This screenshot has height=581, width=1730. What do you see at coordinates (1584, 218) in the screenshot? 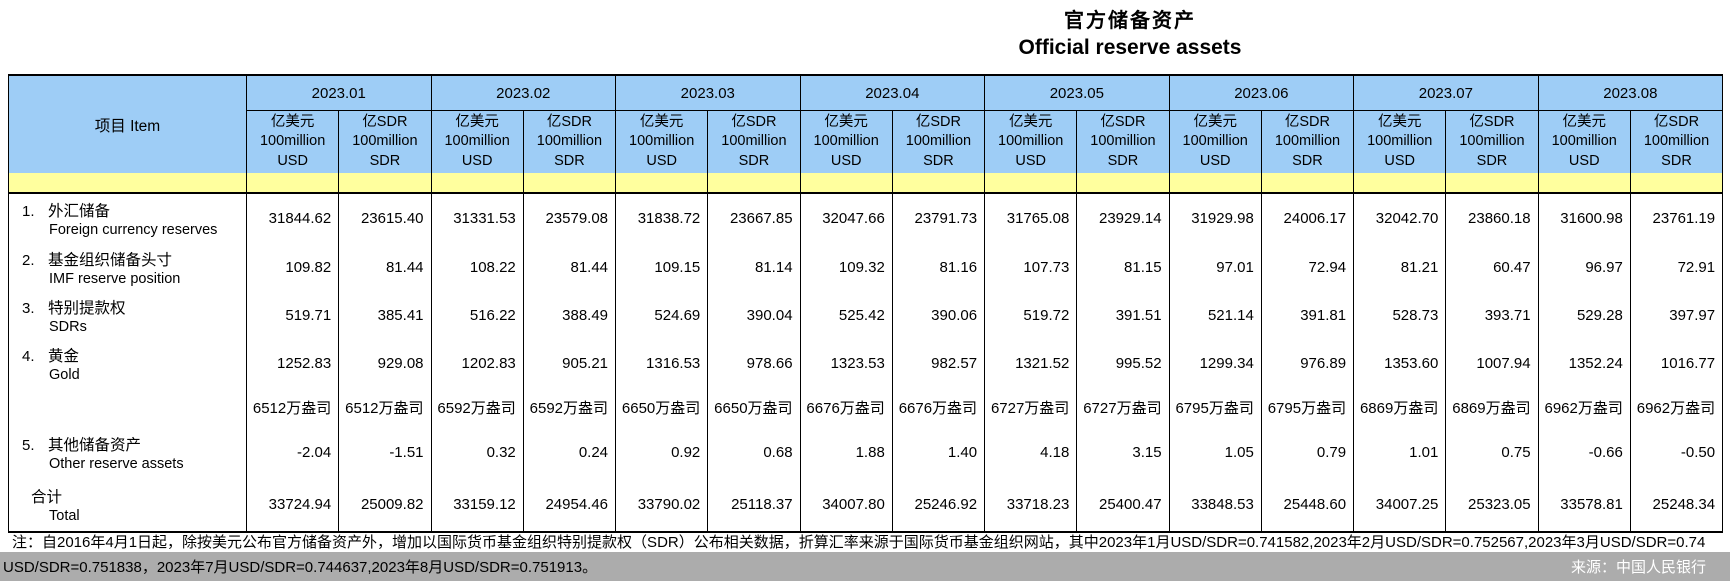
I see `value-cell: 31600.98` at bounding box center [1584, 218].